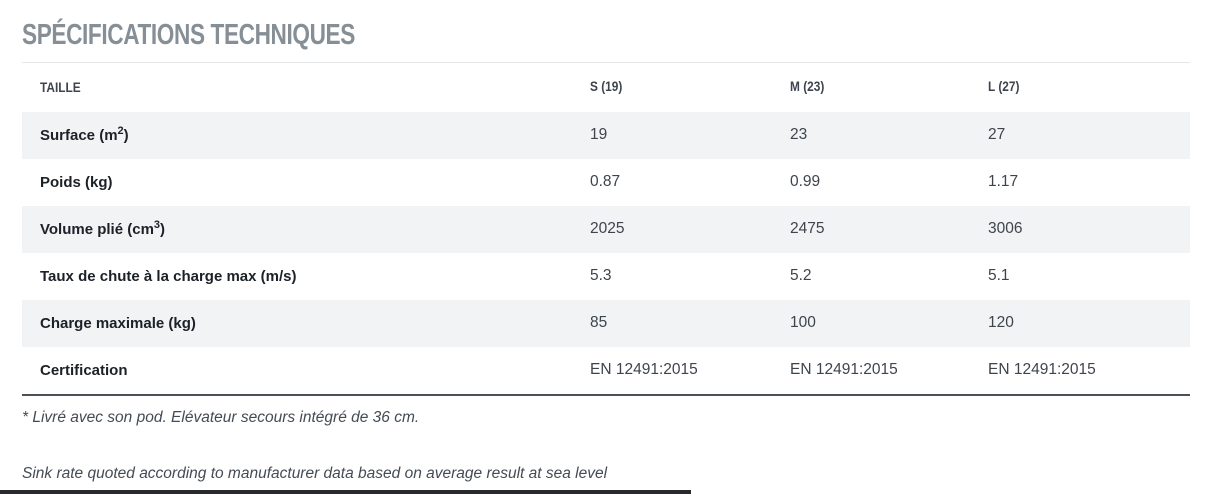 The image size is (1214, 494). Describe the element at coordinates (690, 87) in the screenshot. I see `header-cell-s: S (19)` at that location.